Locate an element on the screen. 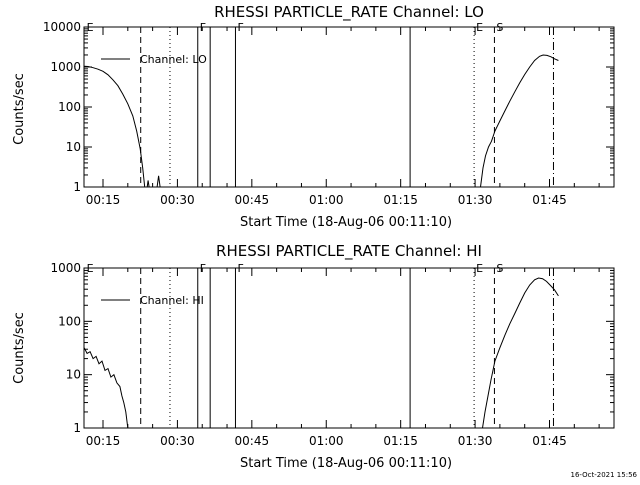 This screenshot has width=640, height=485. chart-title: RHESSI PARTICLE_RATE Channel: LO is located at coordinates (349, 12).